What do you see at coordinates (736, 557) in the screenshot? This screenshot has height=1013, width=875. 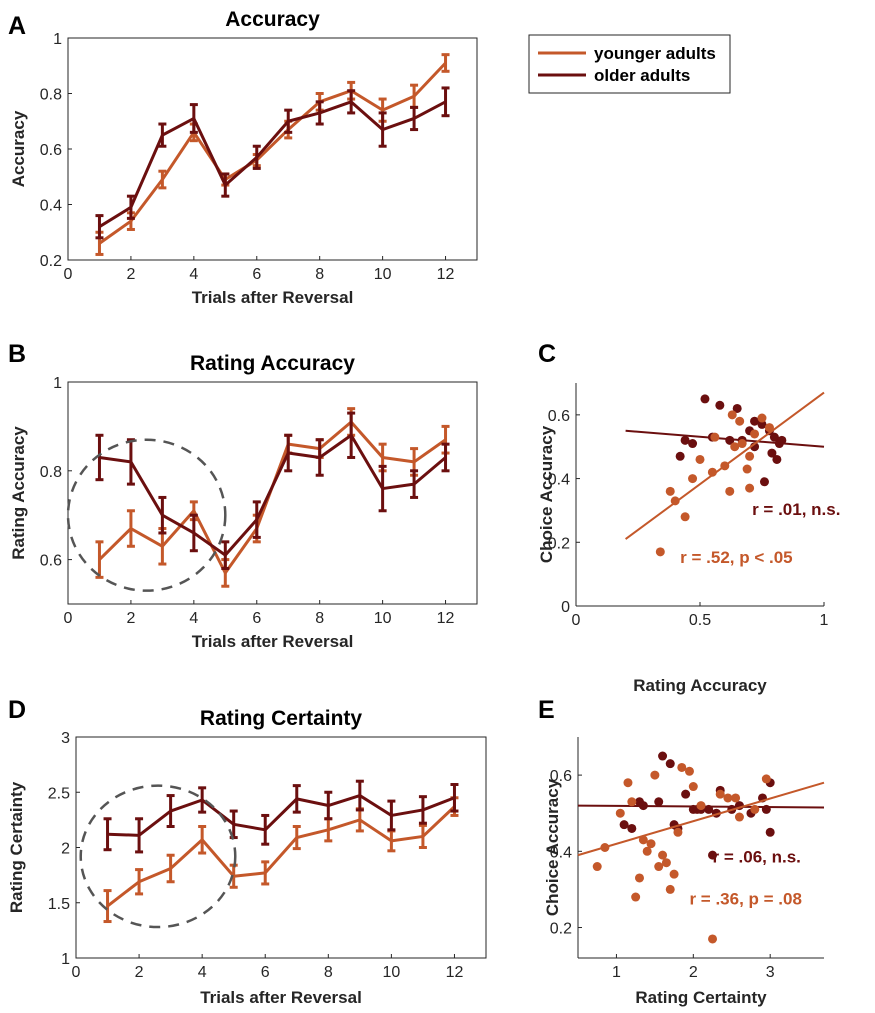 I see `correlation-annotation: r = .52, p < .05` at bounding box center [736, 557].